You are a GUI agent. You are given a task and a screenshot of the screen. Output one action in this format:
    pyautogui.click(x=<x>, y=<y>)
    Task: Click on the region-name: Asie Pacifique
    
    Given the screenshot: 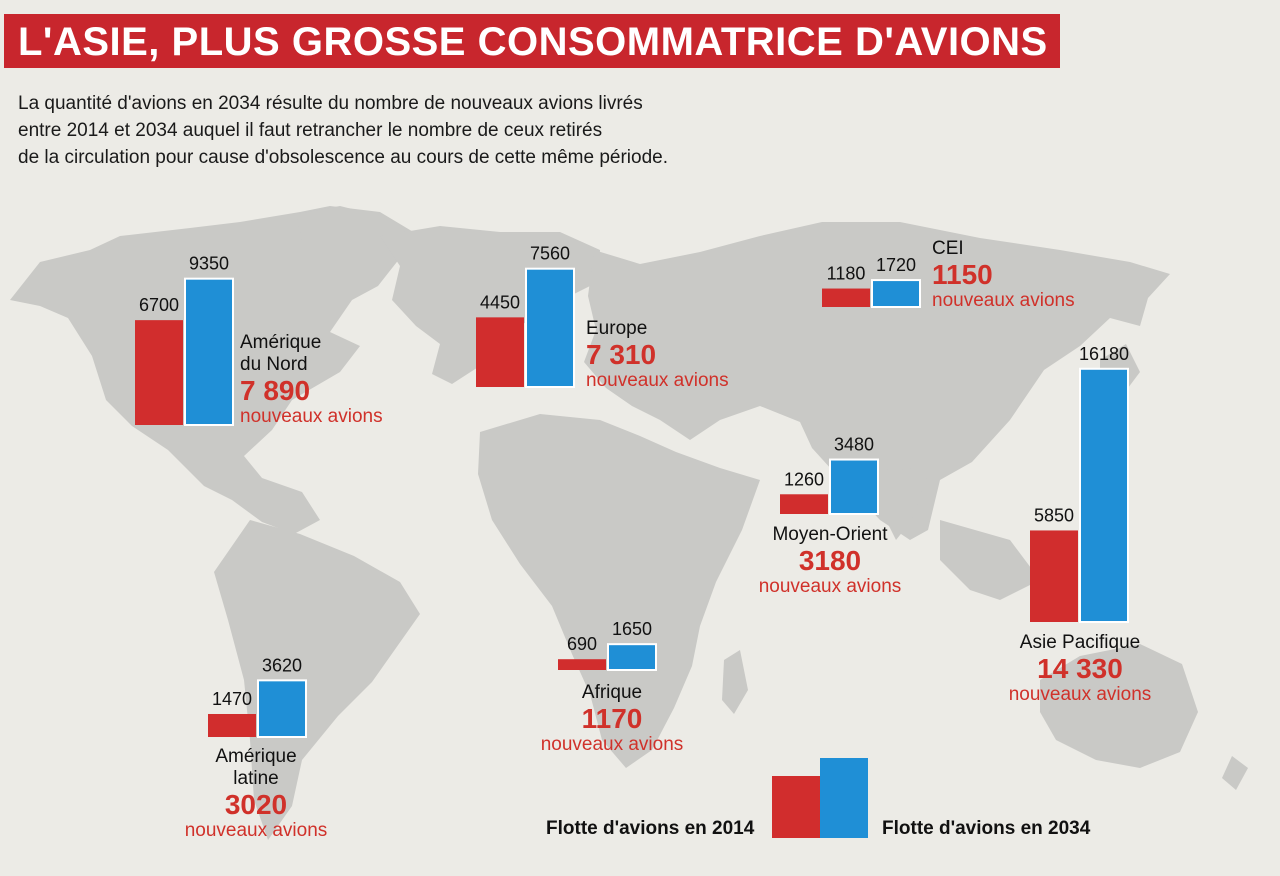 What is the action you would take?
    pyautogui.click(x=1080, y=642)
    